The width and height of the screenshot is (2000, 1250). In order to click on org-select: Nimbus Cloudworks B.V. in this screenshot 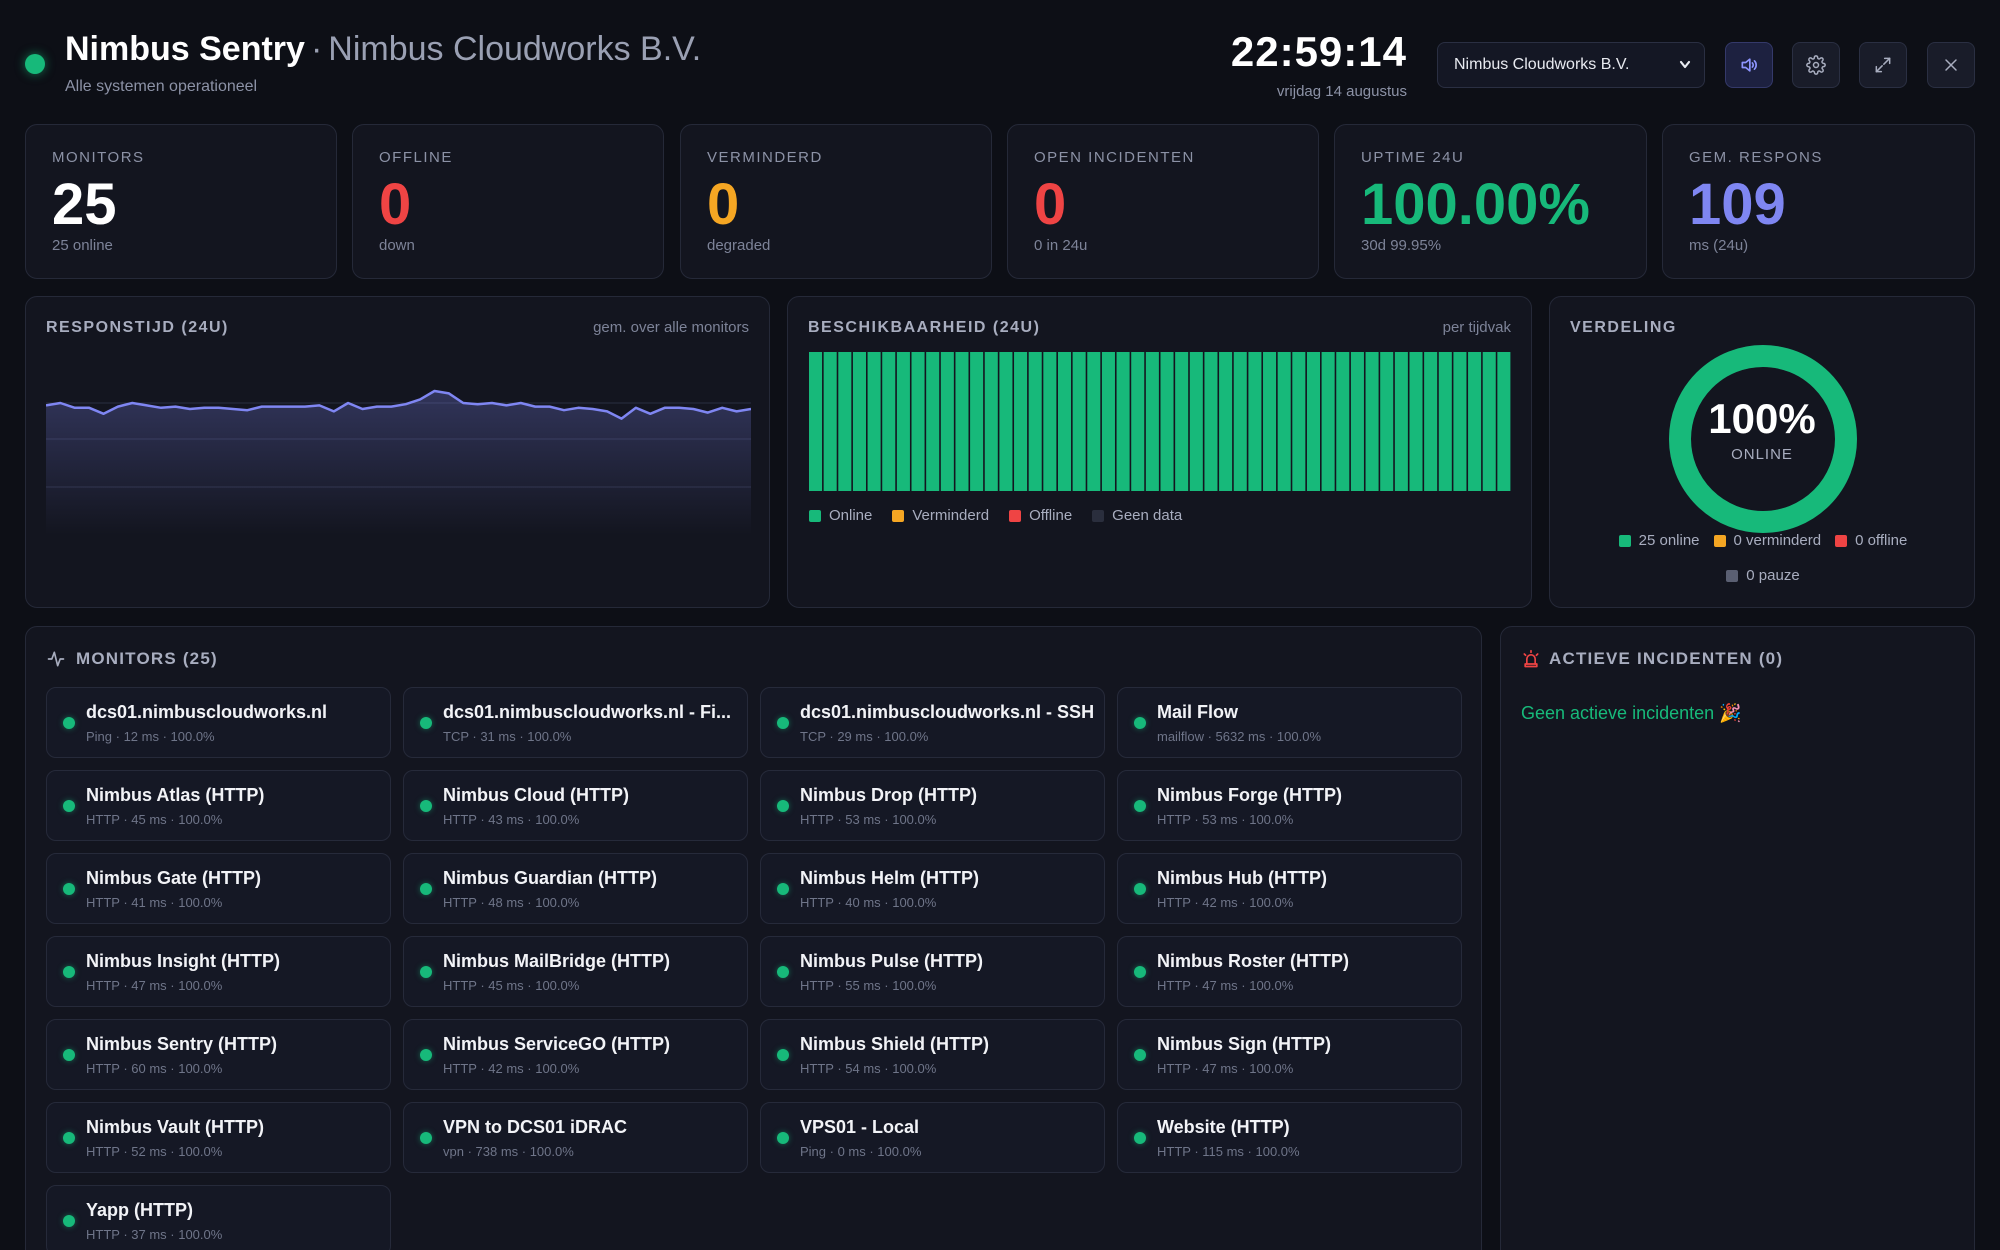, I will do `click(1571, 65)`.